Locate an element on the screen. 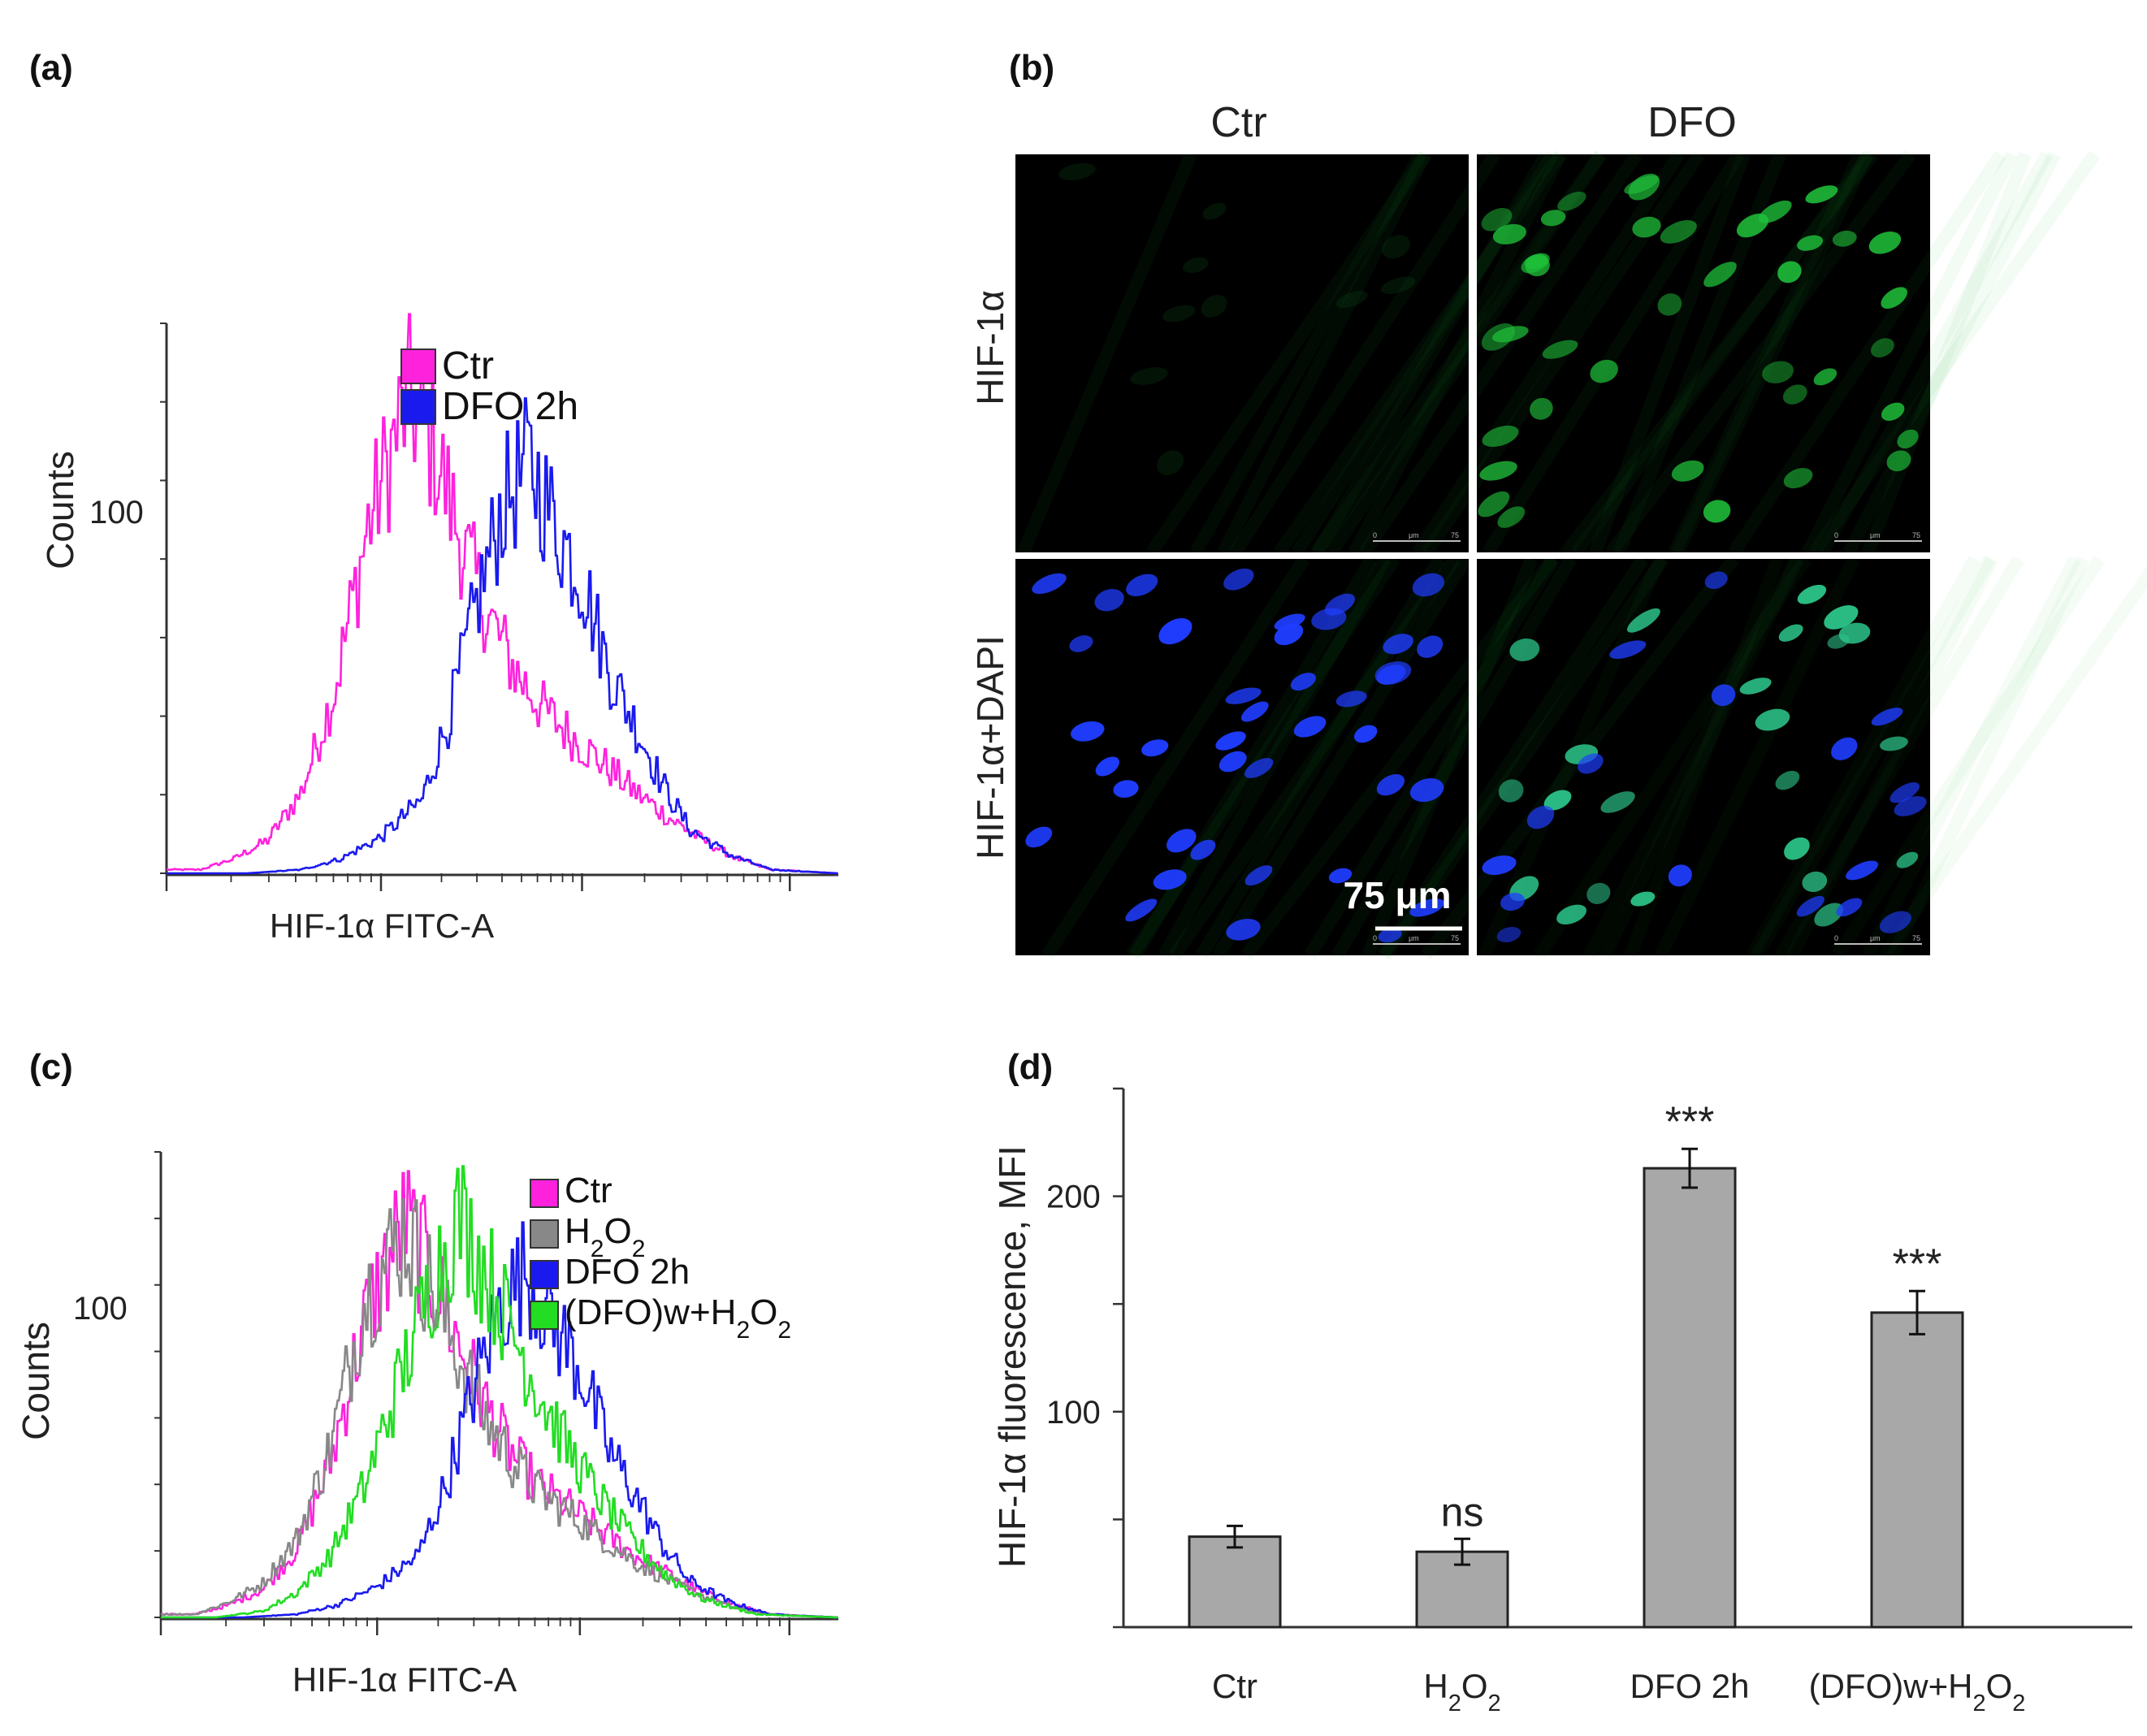  col-label-ctr: Ctr is located at coordinates (1238, 123).